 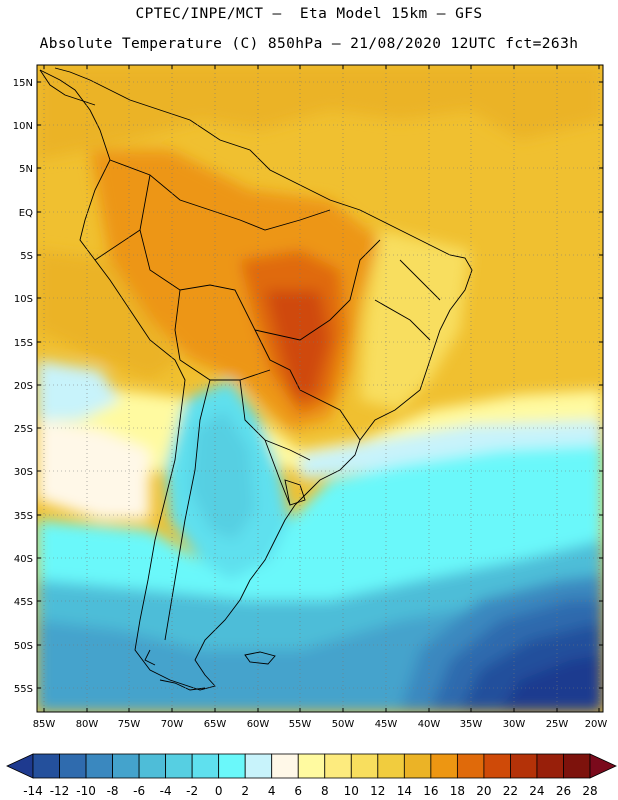 I want to click on colorbar-tick-label: 22, so click(x=510, y=791).